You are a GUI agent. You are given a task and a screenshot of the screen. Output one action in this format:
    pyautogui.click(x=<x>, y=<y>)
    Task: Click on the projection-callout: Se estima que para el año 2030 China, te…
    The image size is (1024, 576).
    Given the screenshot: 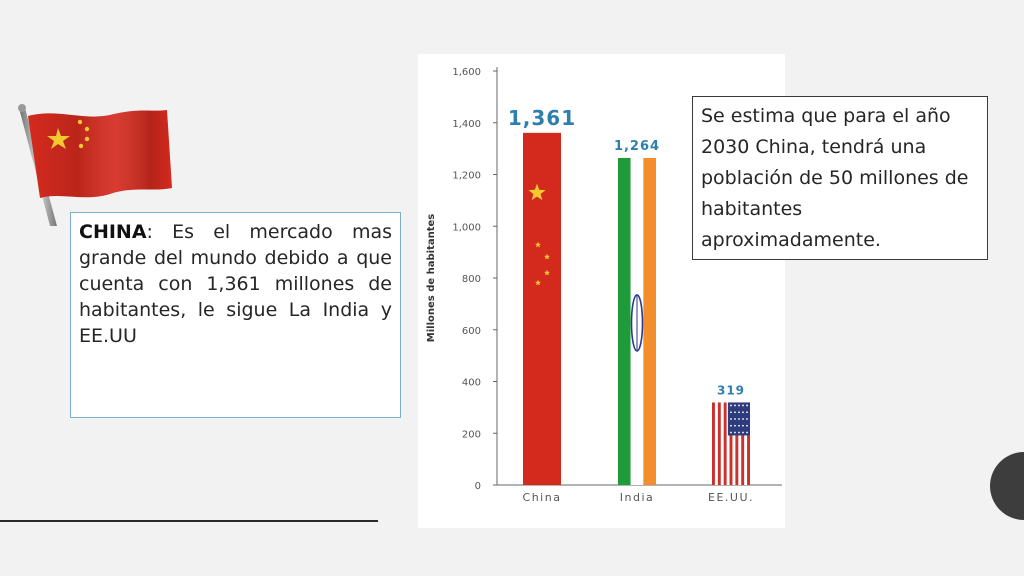 What is the action you would take?
    pyautogui.click(x=840, y=178)
    